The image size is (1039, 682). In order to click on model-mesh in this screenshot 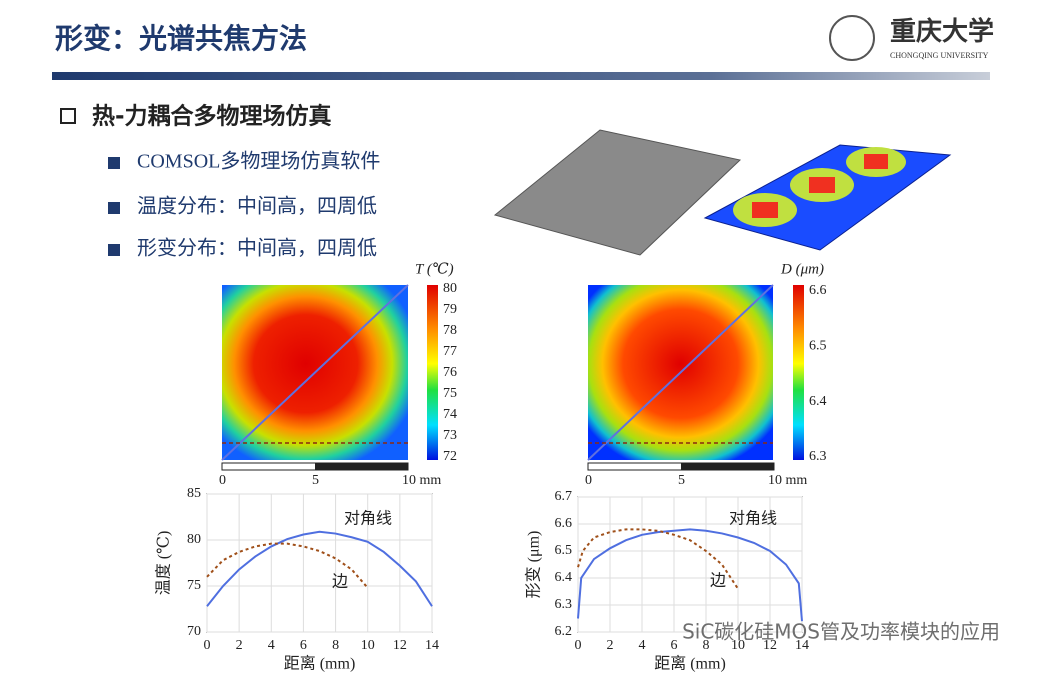, I will do `click(617, 192)`.